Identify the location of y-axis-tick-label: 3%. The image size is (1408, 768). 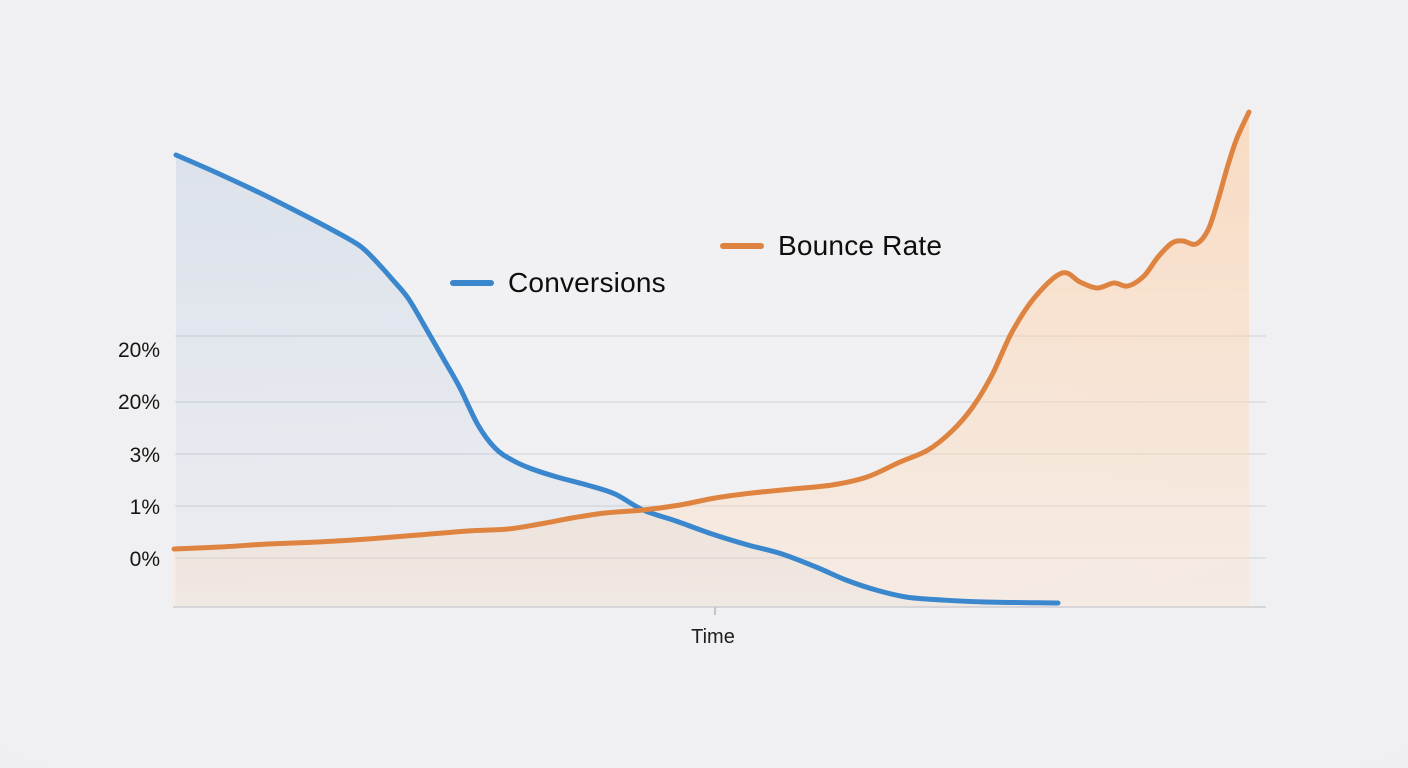
(144, 455).